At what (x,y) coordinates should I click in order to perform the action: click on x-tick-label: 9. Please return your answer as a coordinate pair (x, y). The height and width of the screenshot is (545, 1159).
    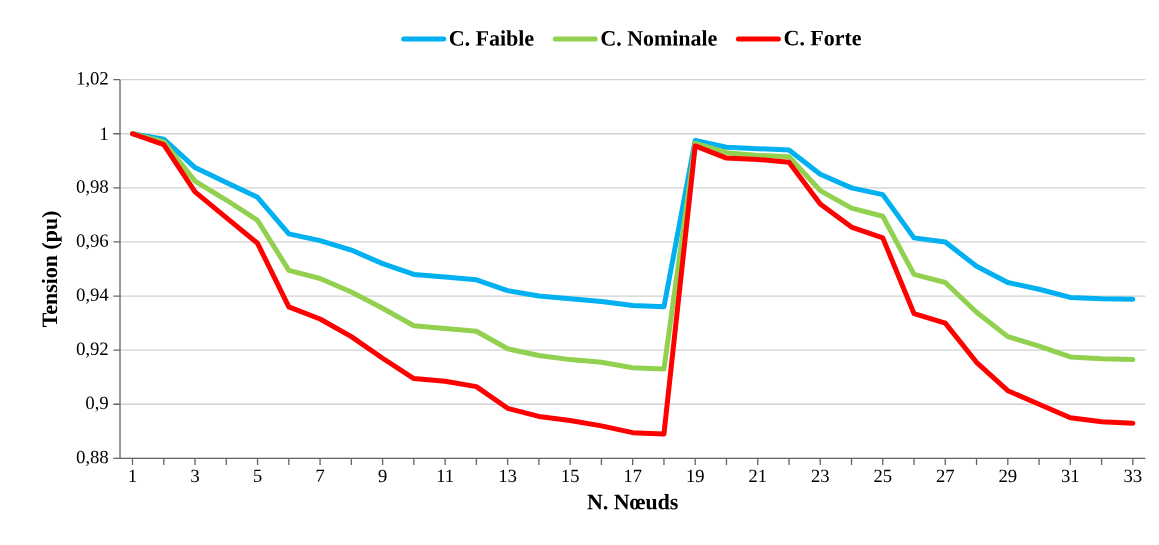
    Looking at the image, I should click on (382, 476).